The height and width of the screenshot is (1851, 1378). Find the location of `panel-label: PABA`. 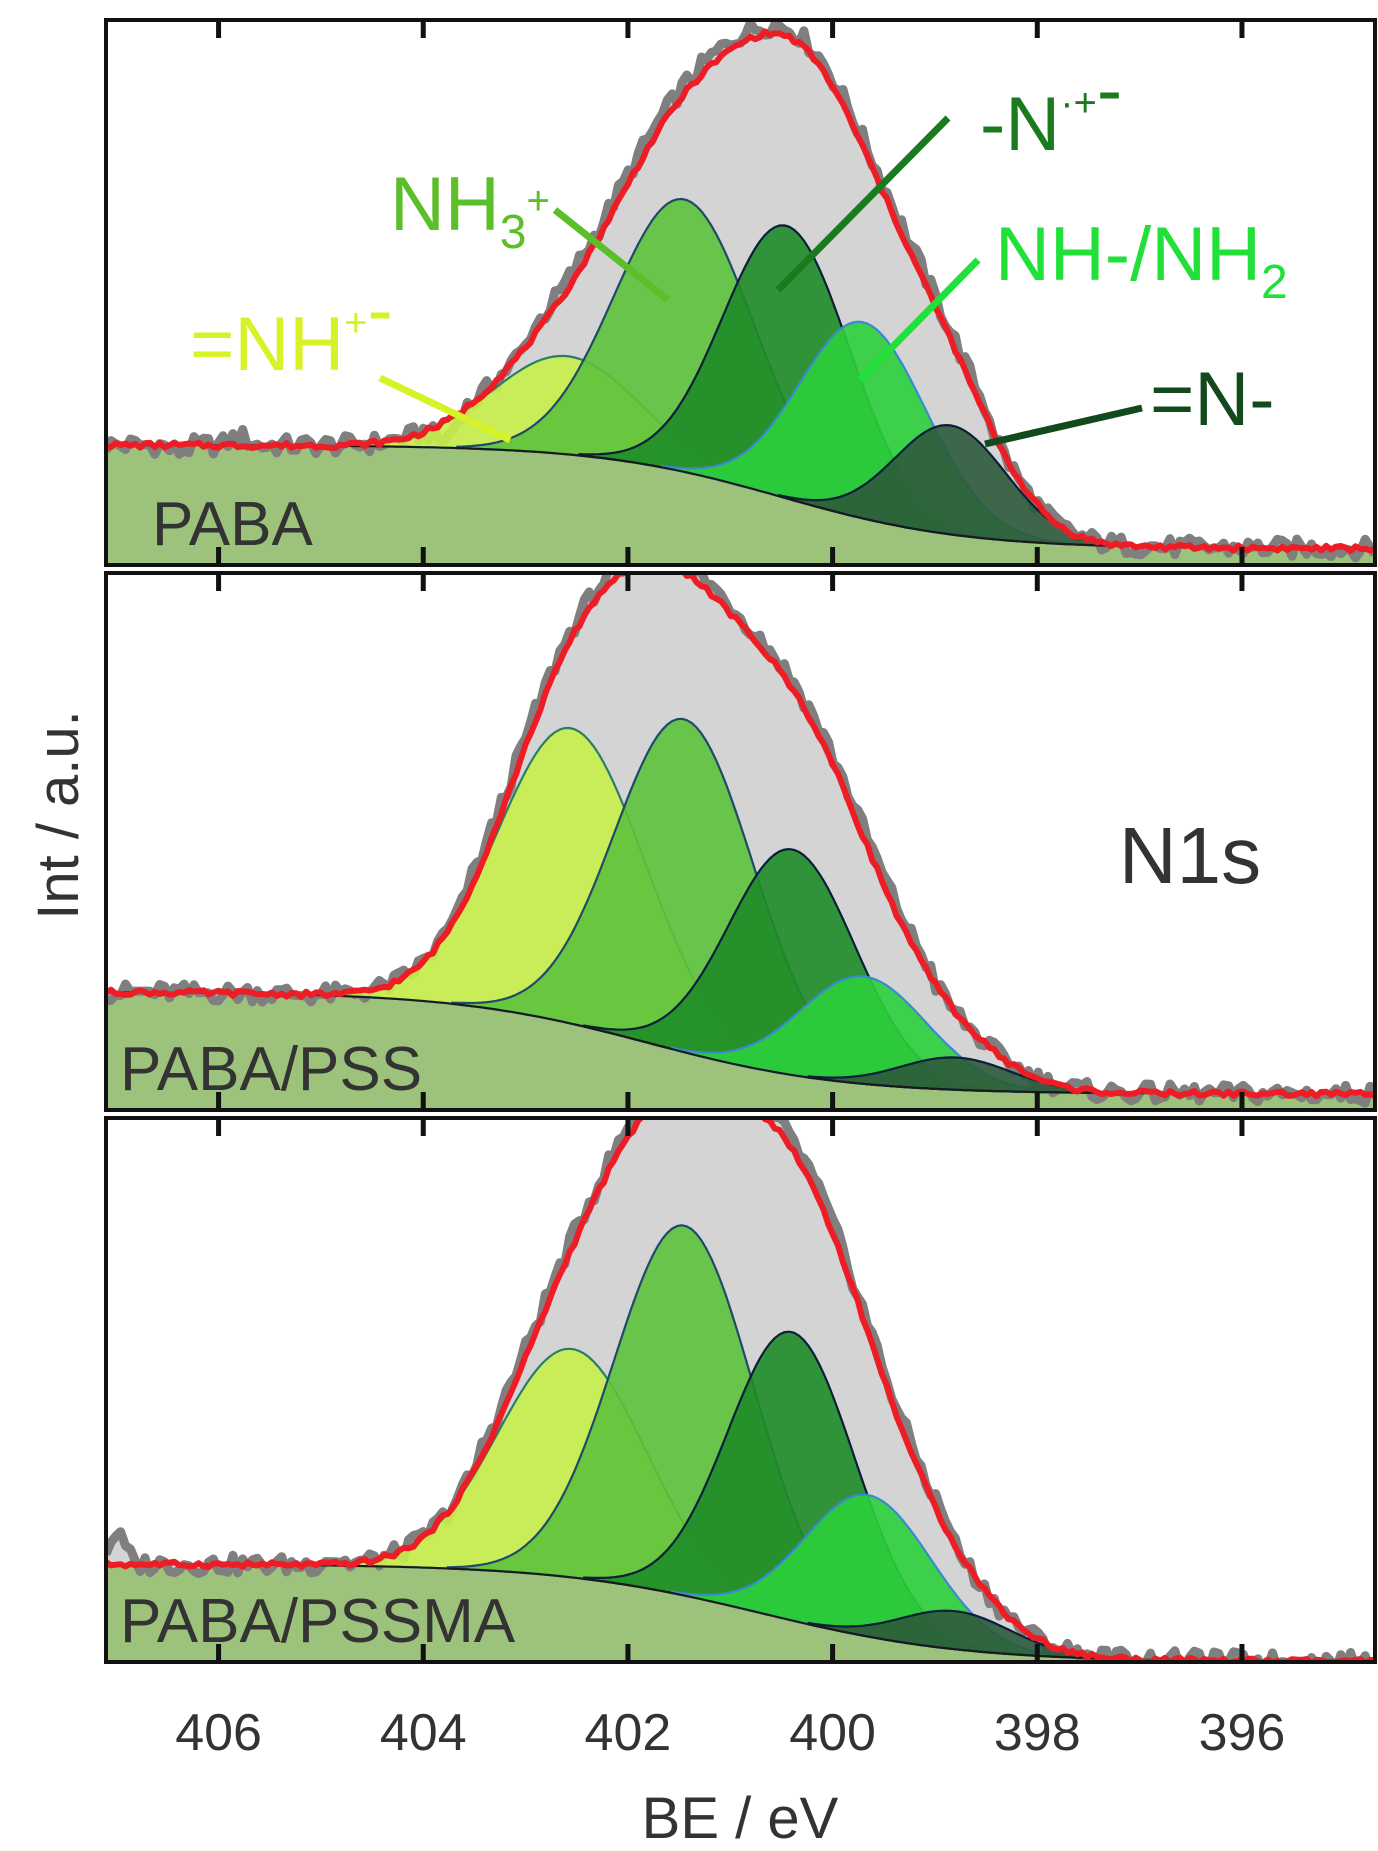

panel-label: PABA is located at coordinates (232, 524).